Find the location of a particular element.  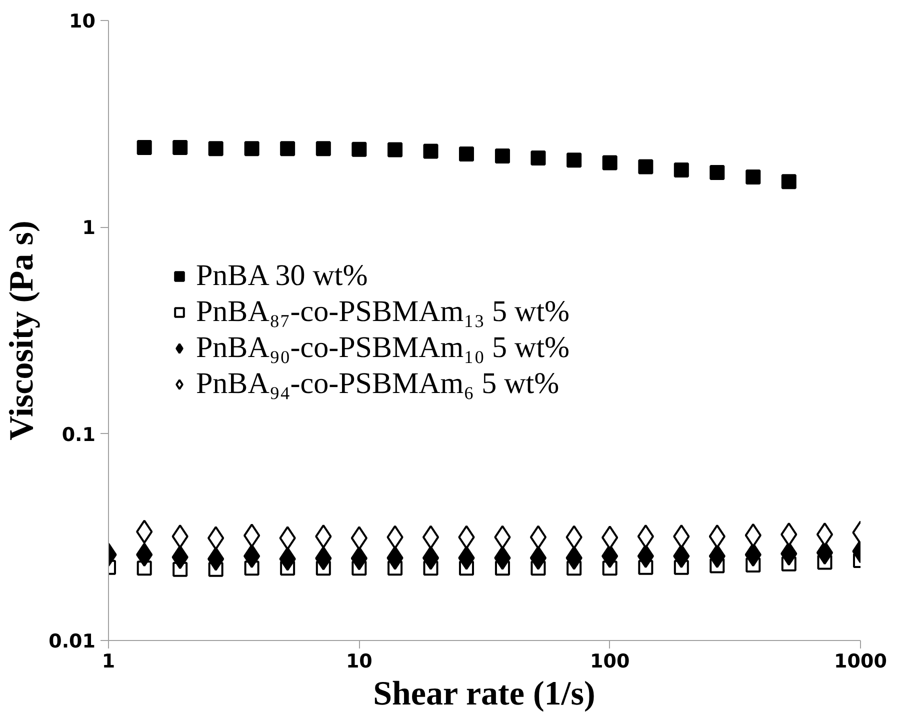

x-tick-label: 1 is located at coordinates (109, 661).